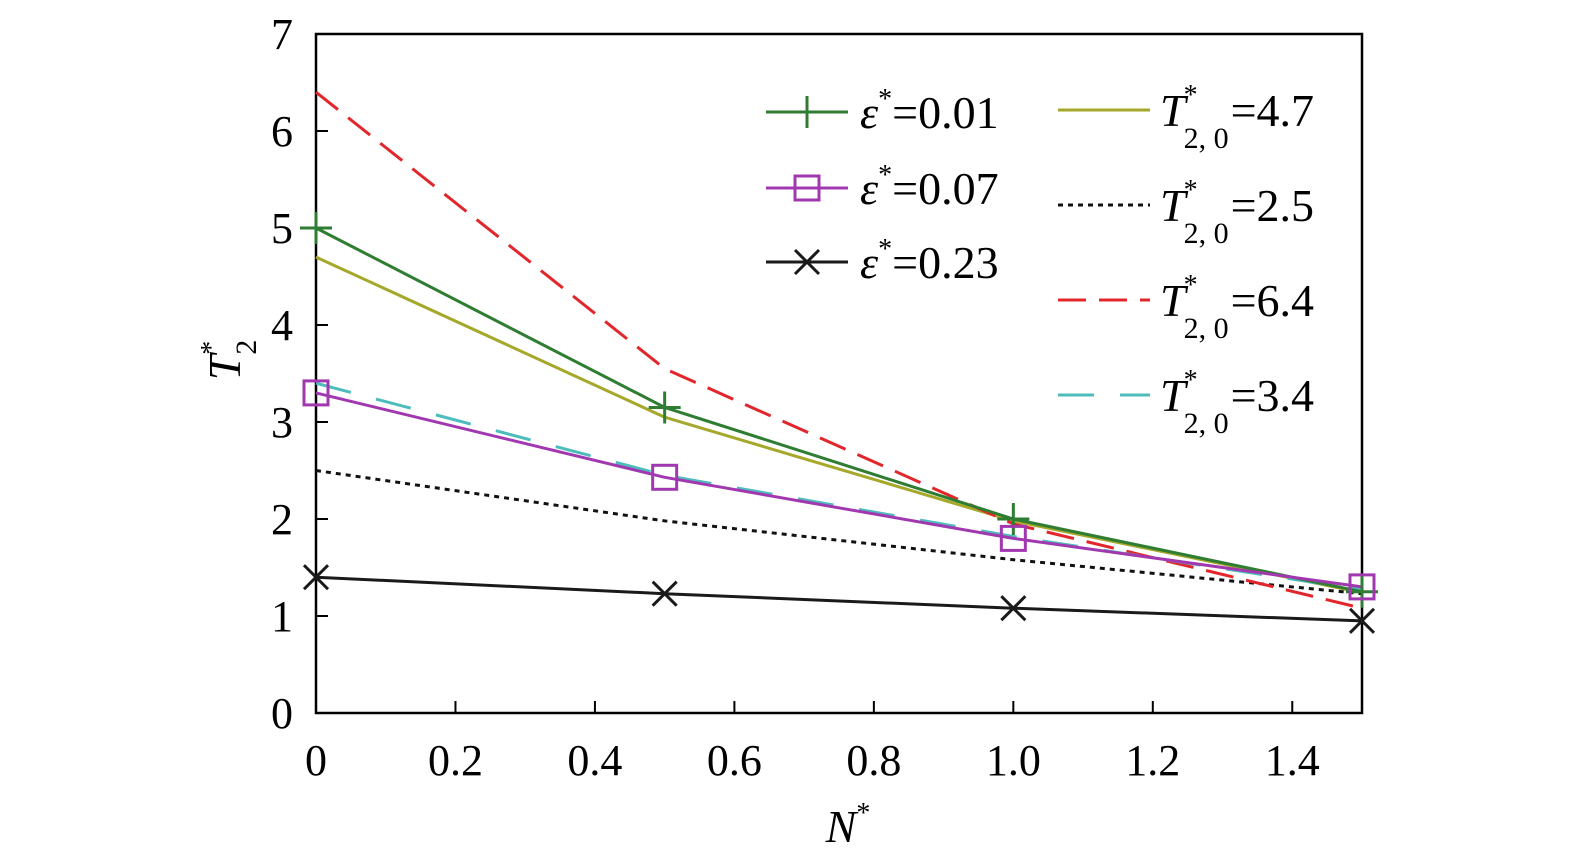  What do you see at coordinates (282, 325) in the screenshot?
I see `y-tick-label: 4` at bounding box center [282, 325].